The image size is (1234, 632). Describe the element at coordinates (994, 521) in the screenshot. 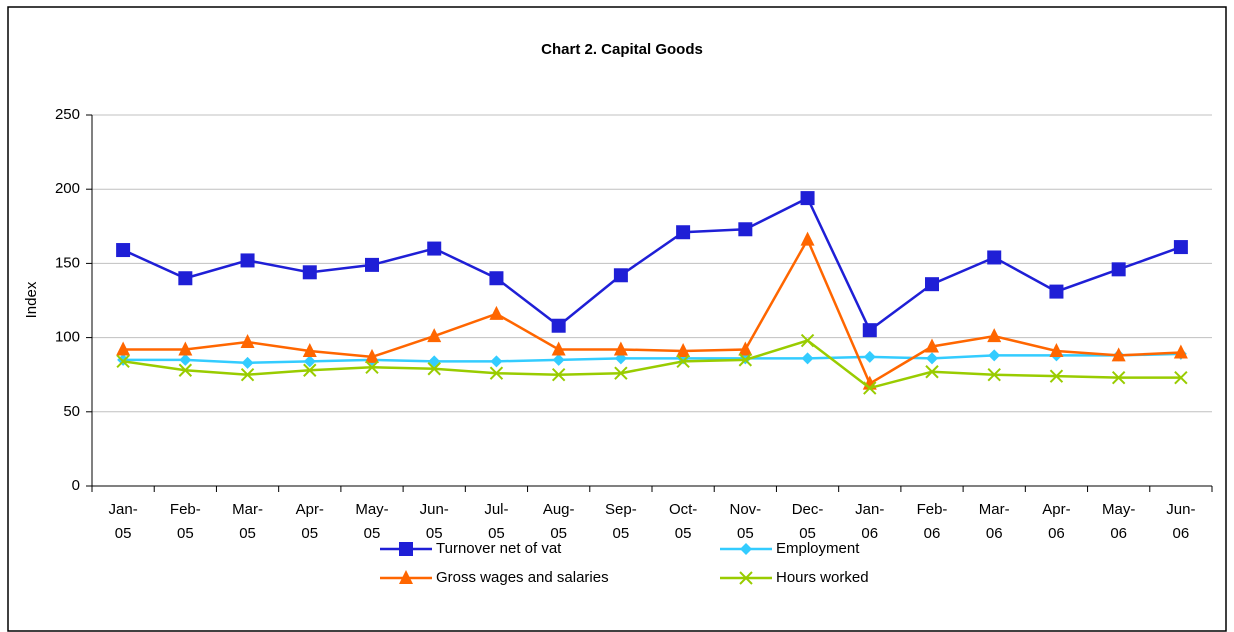

I see `x-tick-label: Mar-06` at that location.